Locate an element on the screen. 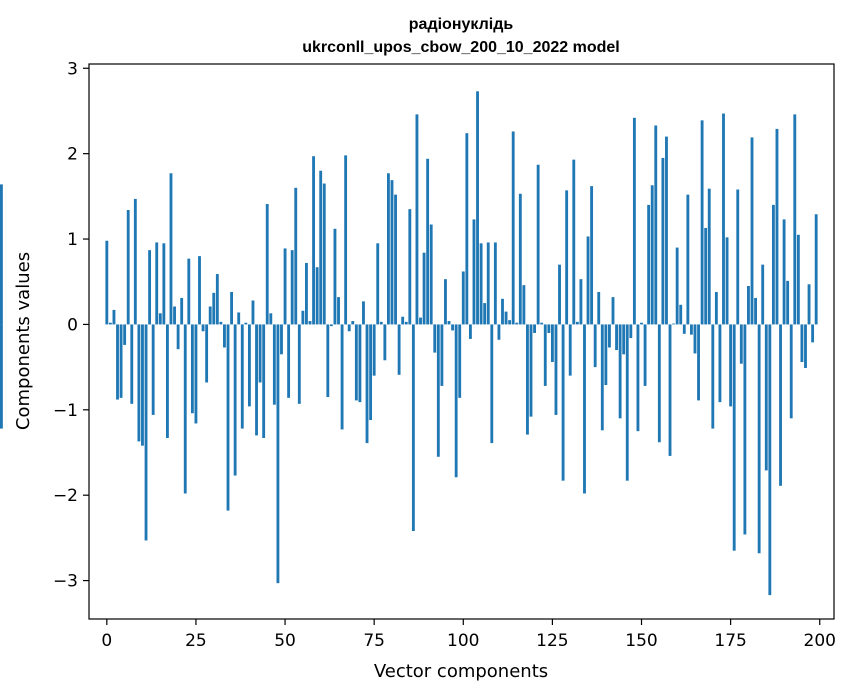  x-tick-label: 150 is located at coordinates (641, 641).